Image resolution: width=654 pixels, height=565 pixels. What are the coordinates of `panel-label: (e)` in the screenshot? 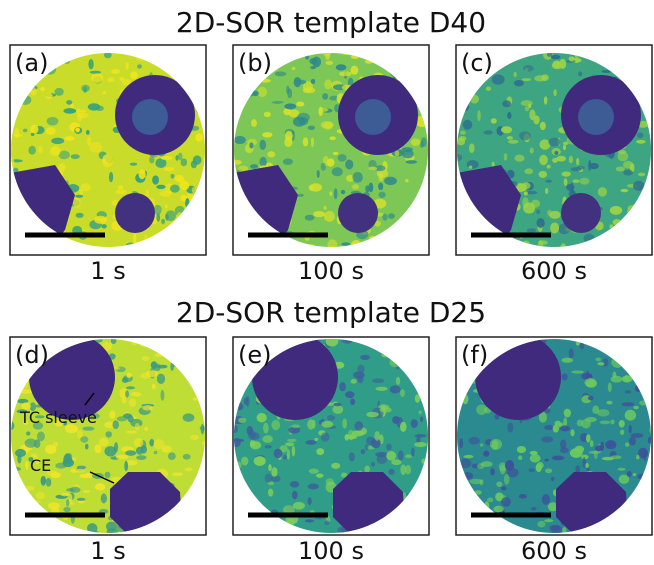 It's located at (255, 355).